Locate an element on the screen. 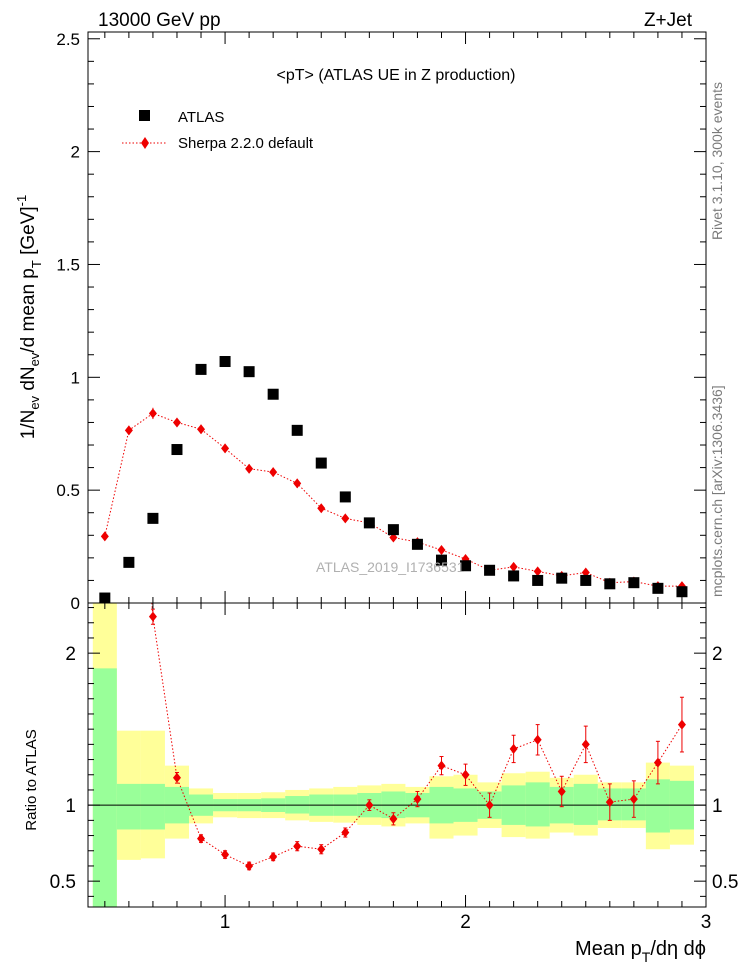 The height and width of the screenshot is (972, 746). svg-text: 1/Nev dNev/d mean pT [GeV]-1 is located at coordinates (29, 317).